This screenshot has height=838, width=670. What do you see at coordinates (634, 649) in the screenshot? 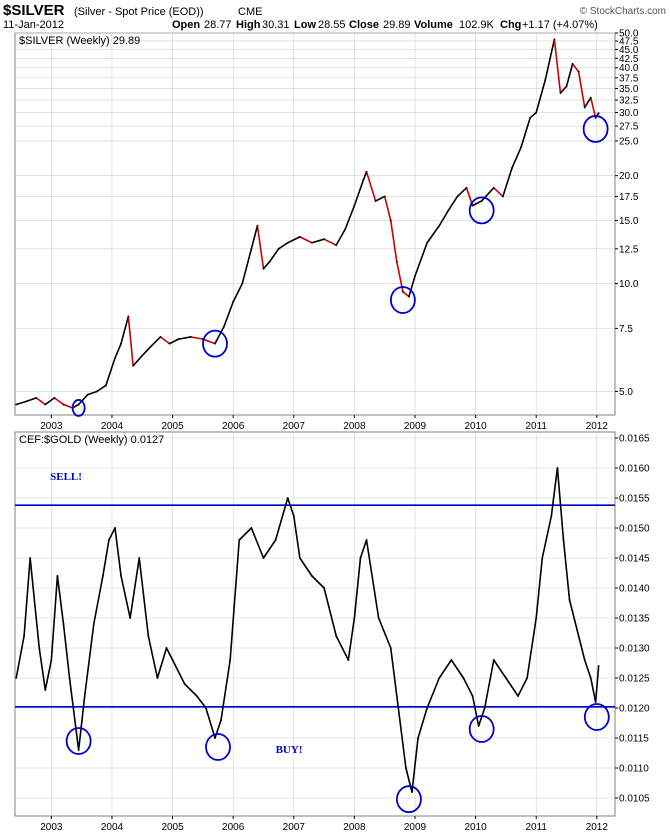
I see `y-tick-label: 0.0130` at bounding box center [634, 649].